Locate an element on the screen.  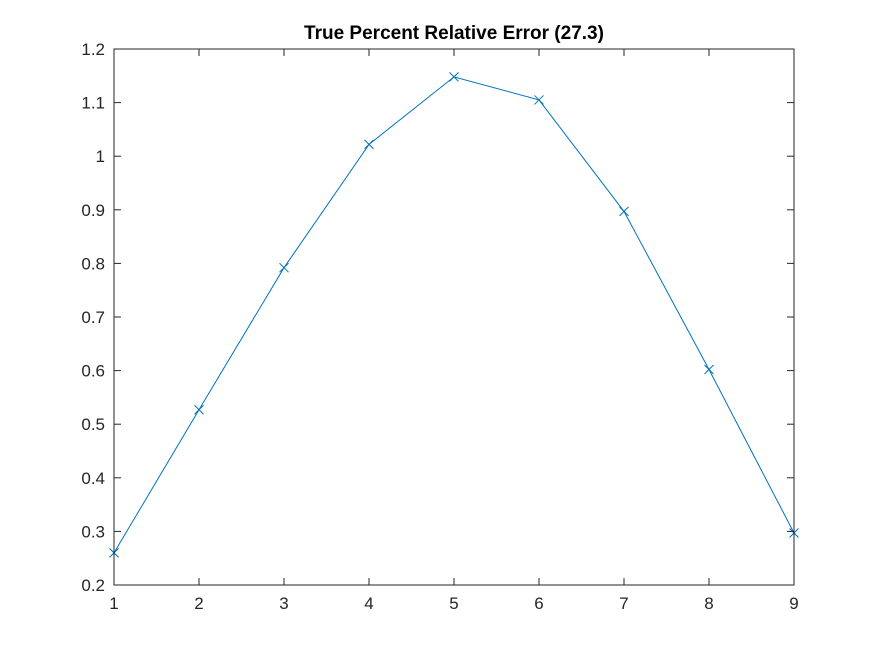
y-tick-label: 0.4 is located at coordinates (93, 478).